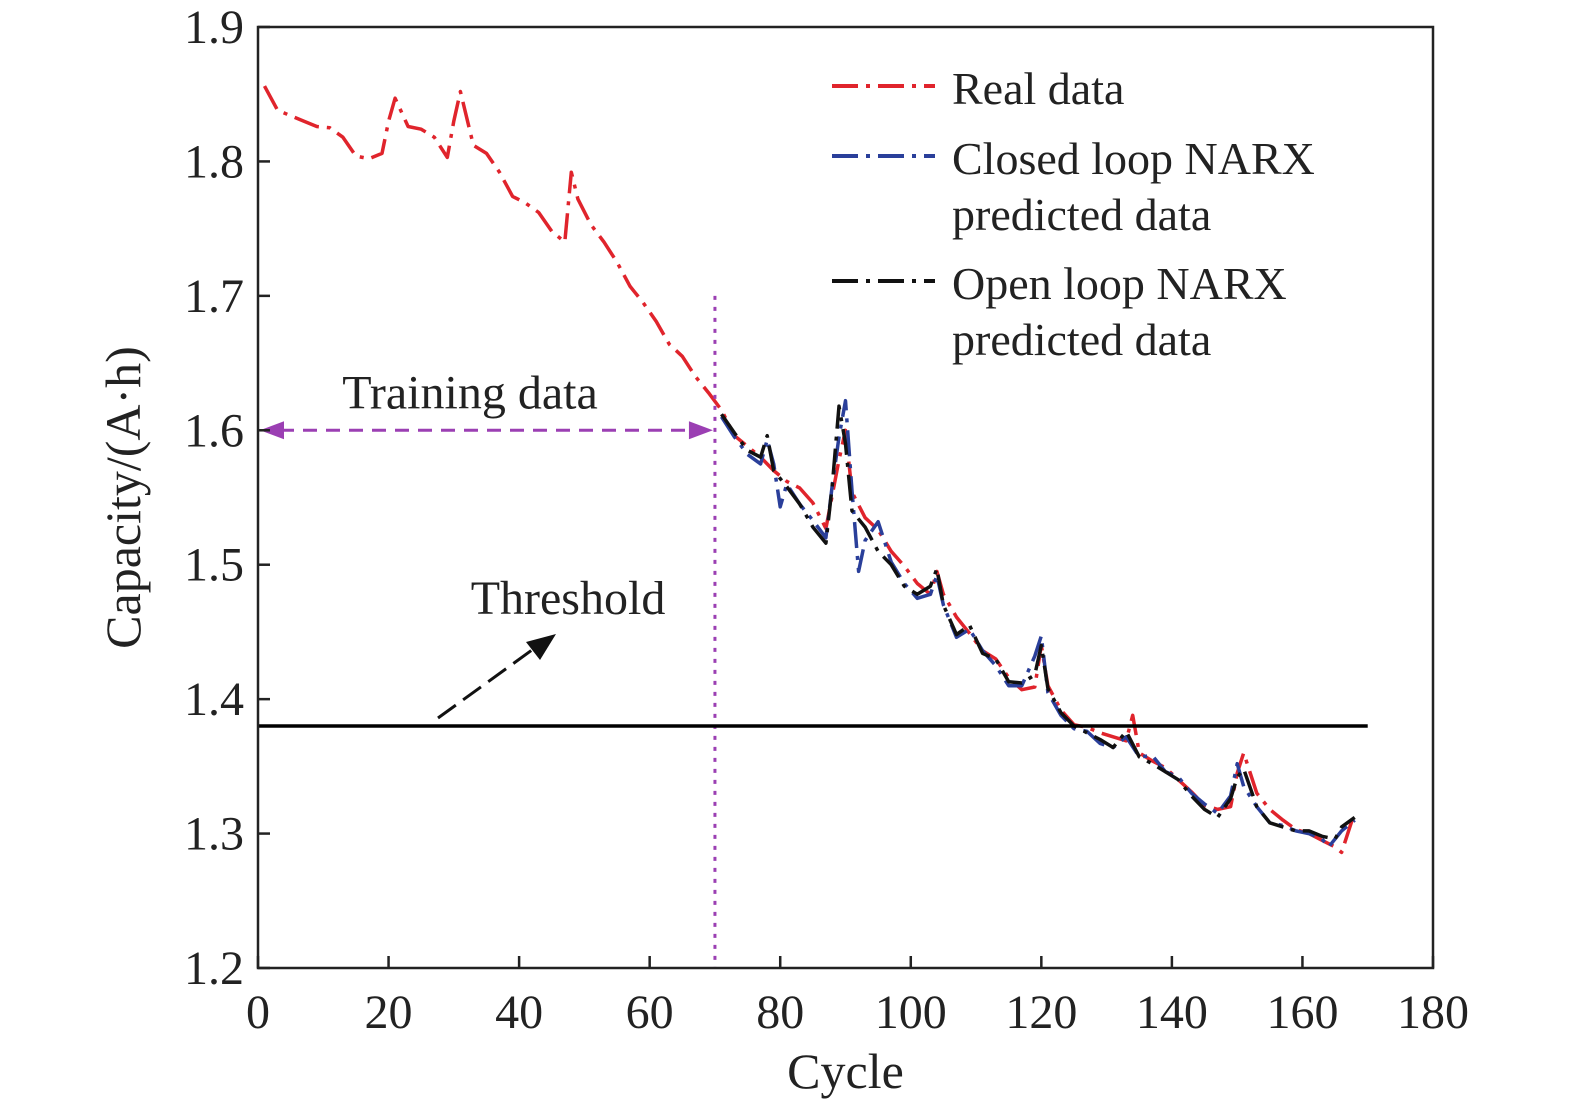  What do you see at coordinates (470, 392) in the screenshot?
I see `training-data-label: Training data` at bounding box center [470, 392].